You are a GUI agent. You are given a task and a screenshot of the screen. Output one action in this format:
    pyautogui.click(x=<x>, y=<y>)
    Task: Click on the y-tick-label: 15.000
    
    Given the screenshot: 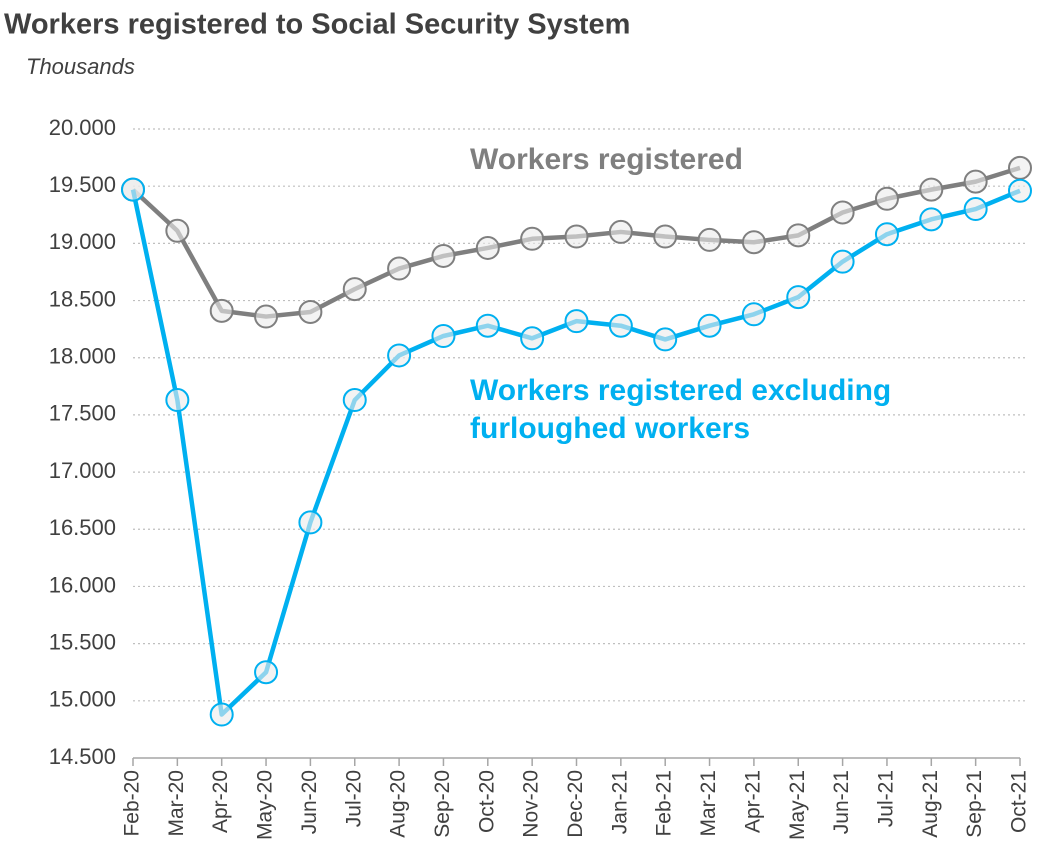 What is the action you would take?
    pyautogui.click(x=82, y=699)
    